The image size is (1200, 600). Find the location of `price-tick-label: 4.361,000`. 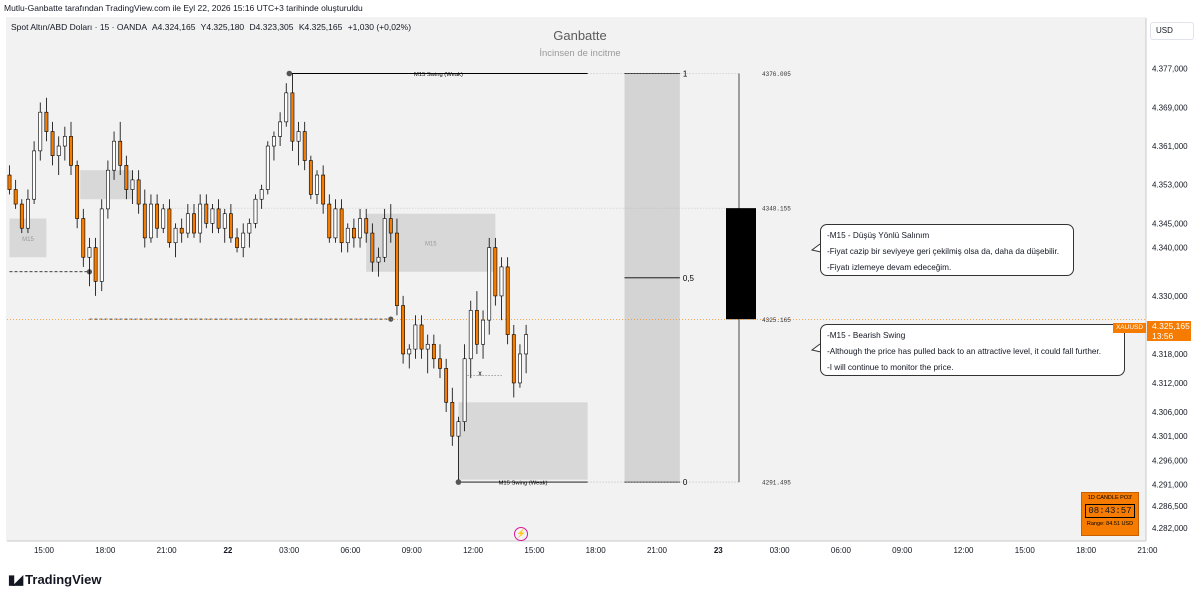

price-tick-label: 4.361,000 is located at coordinates (1170, 146).